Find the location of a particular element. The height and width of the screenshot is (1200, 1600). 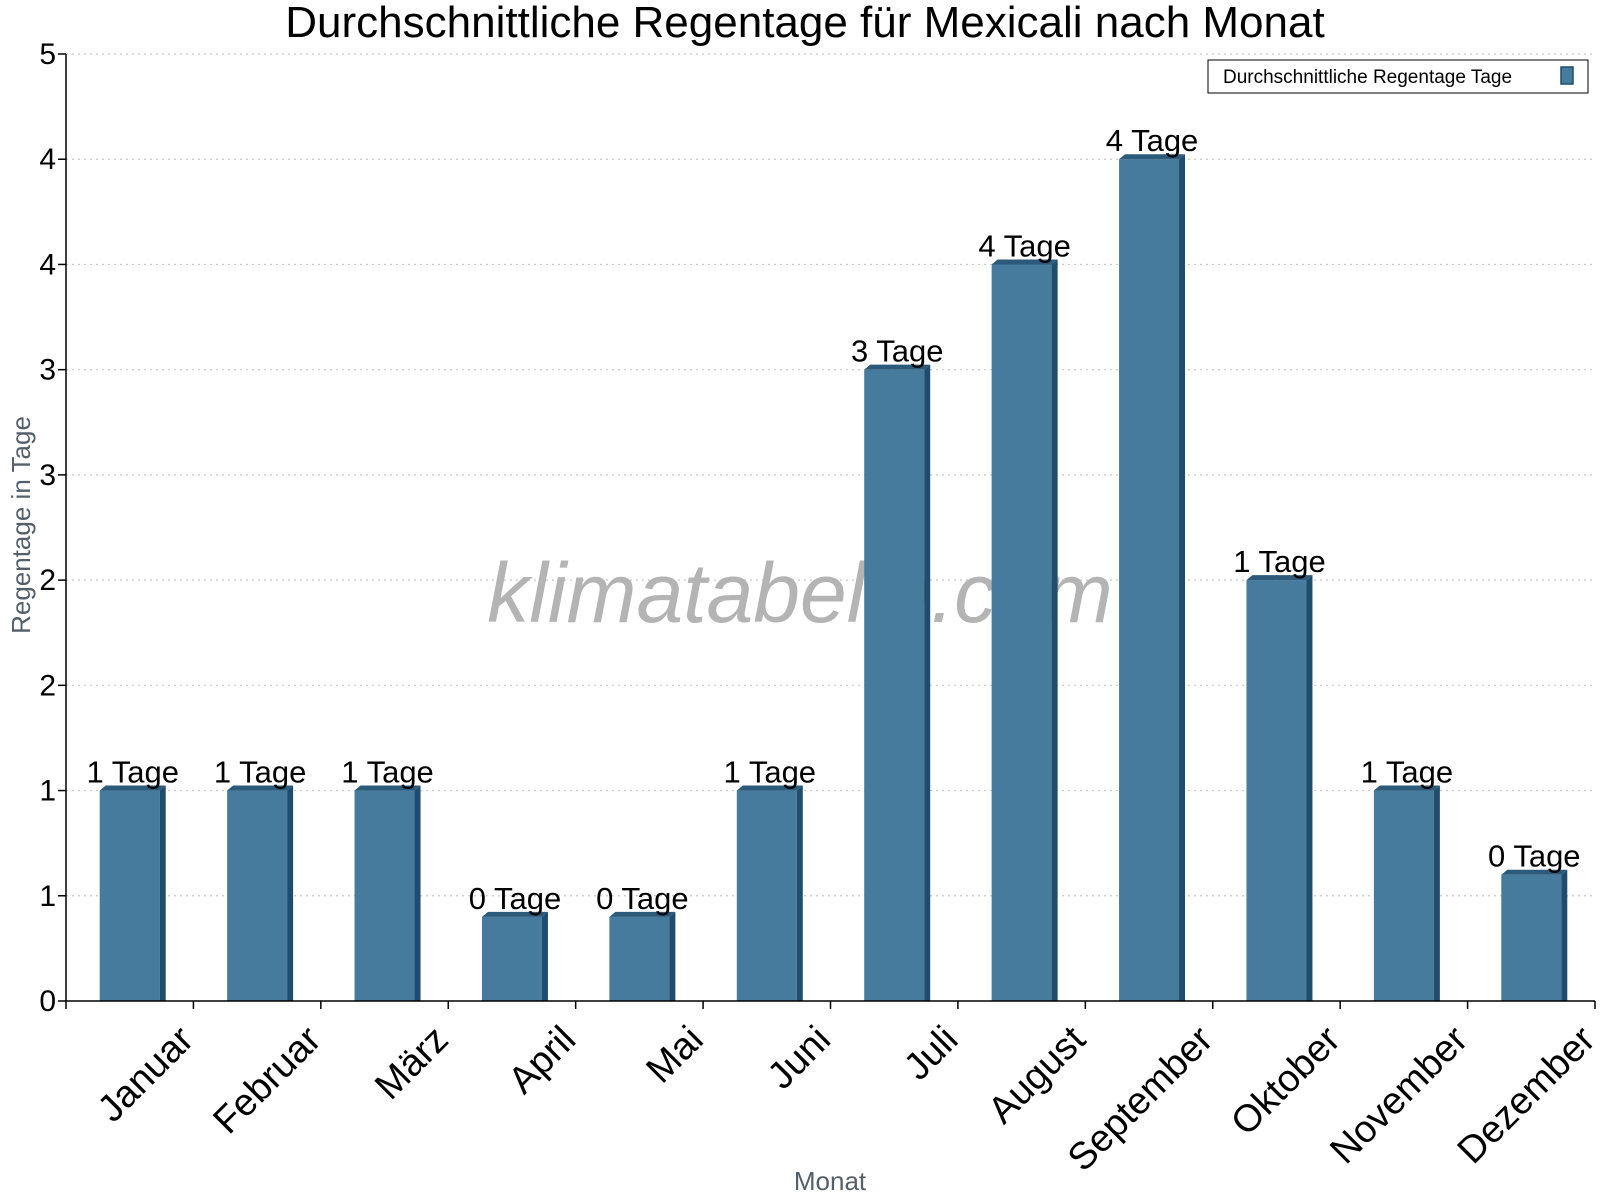

bar-november is located at coordinates (1406, 893).